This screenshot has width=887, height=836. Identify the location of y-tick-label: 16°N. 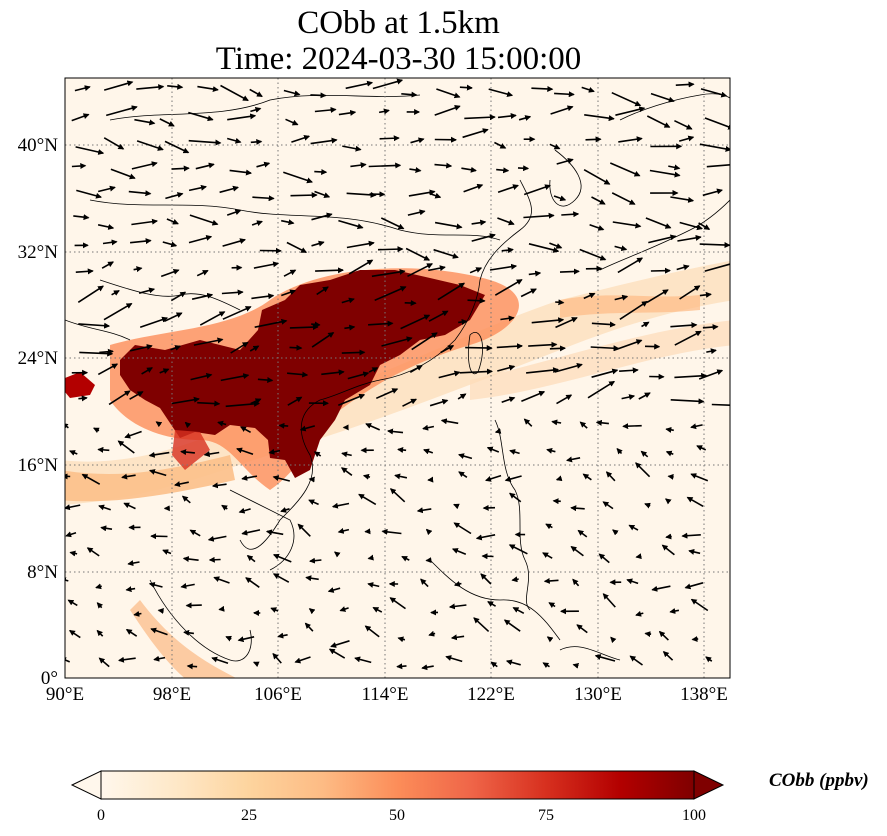
(38, 465).